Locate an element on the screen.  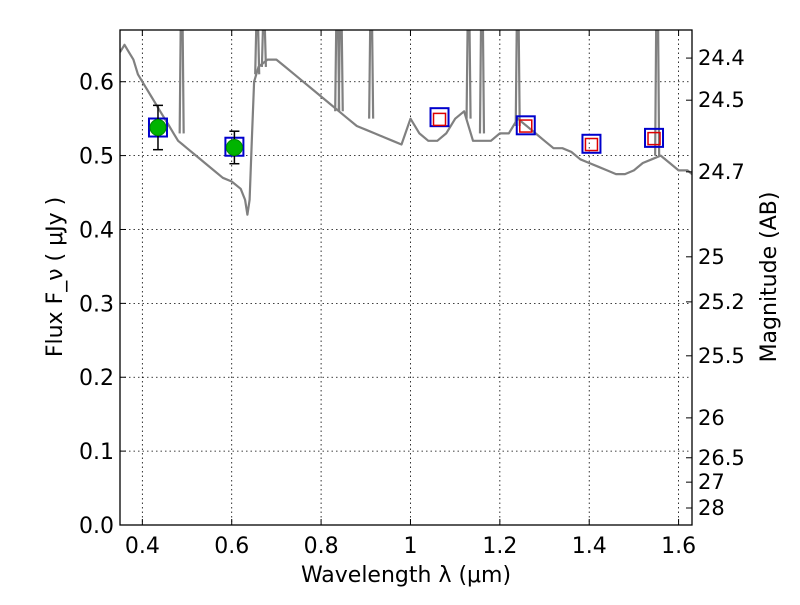
right-tick-label: 26.5 is located at coordinates (721, 458).